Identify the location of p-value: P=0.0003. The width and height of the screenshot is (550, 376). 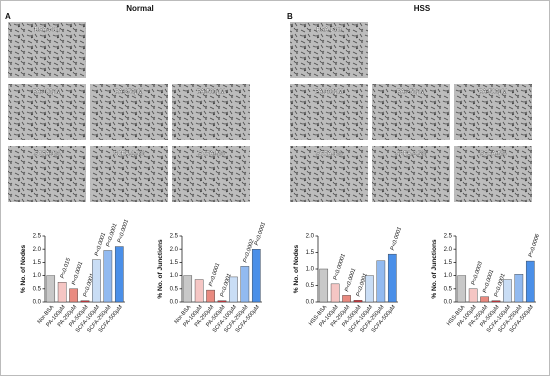
(477, 273).